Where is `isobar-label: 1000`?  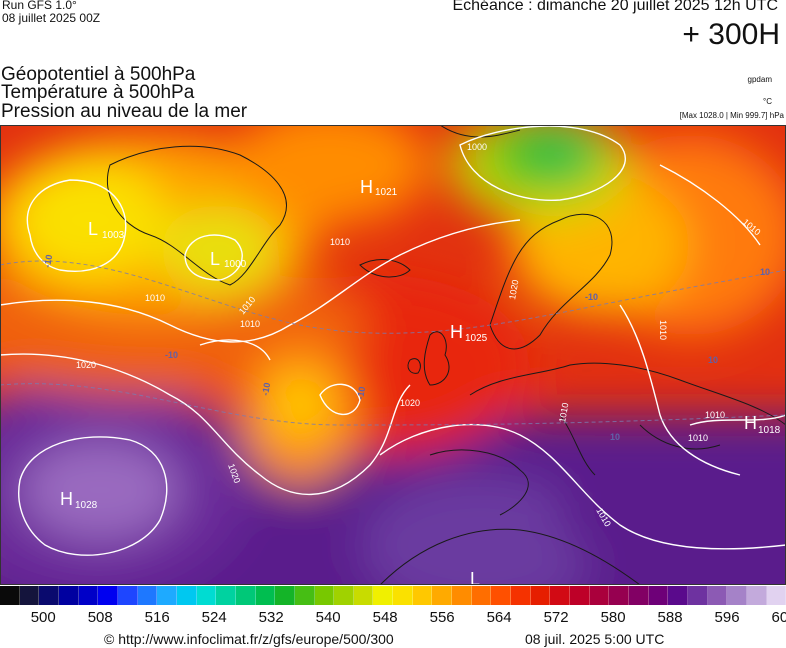
isobar-label: 1000 is located at coordinates (477, 147).